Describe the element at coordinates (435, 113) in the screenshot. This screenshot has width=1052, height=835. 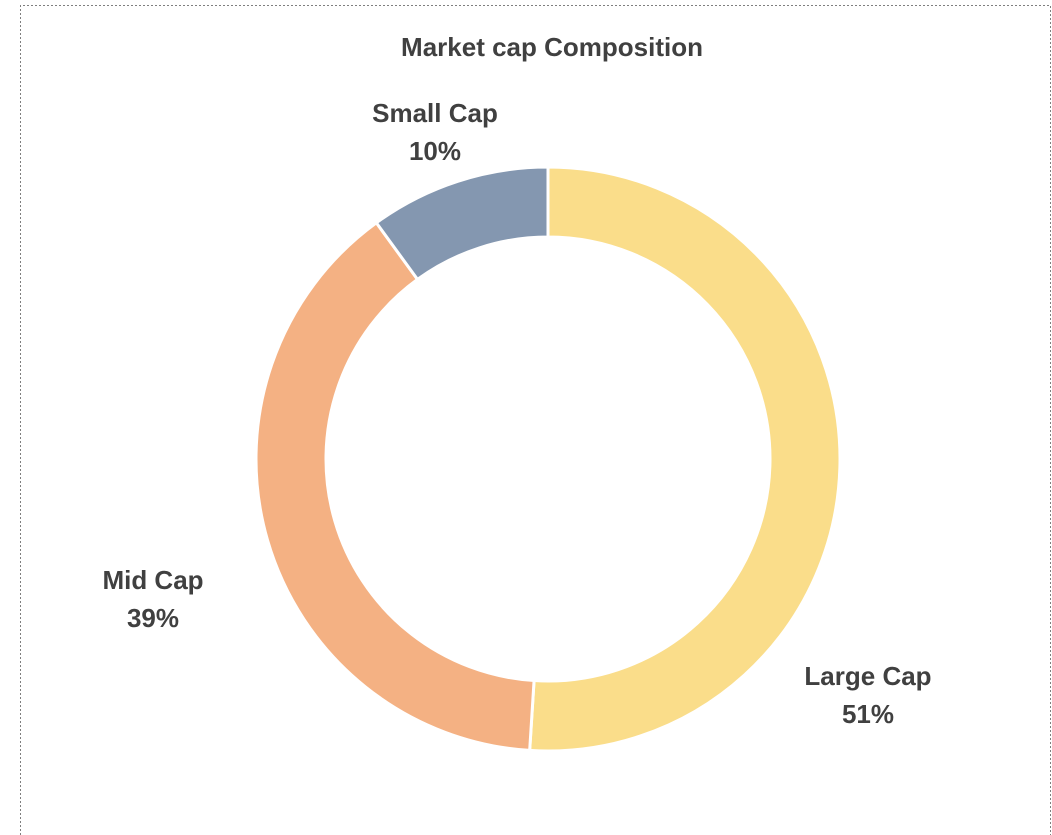
I see `slice-label: Small Cap` at that location.